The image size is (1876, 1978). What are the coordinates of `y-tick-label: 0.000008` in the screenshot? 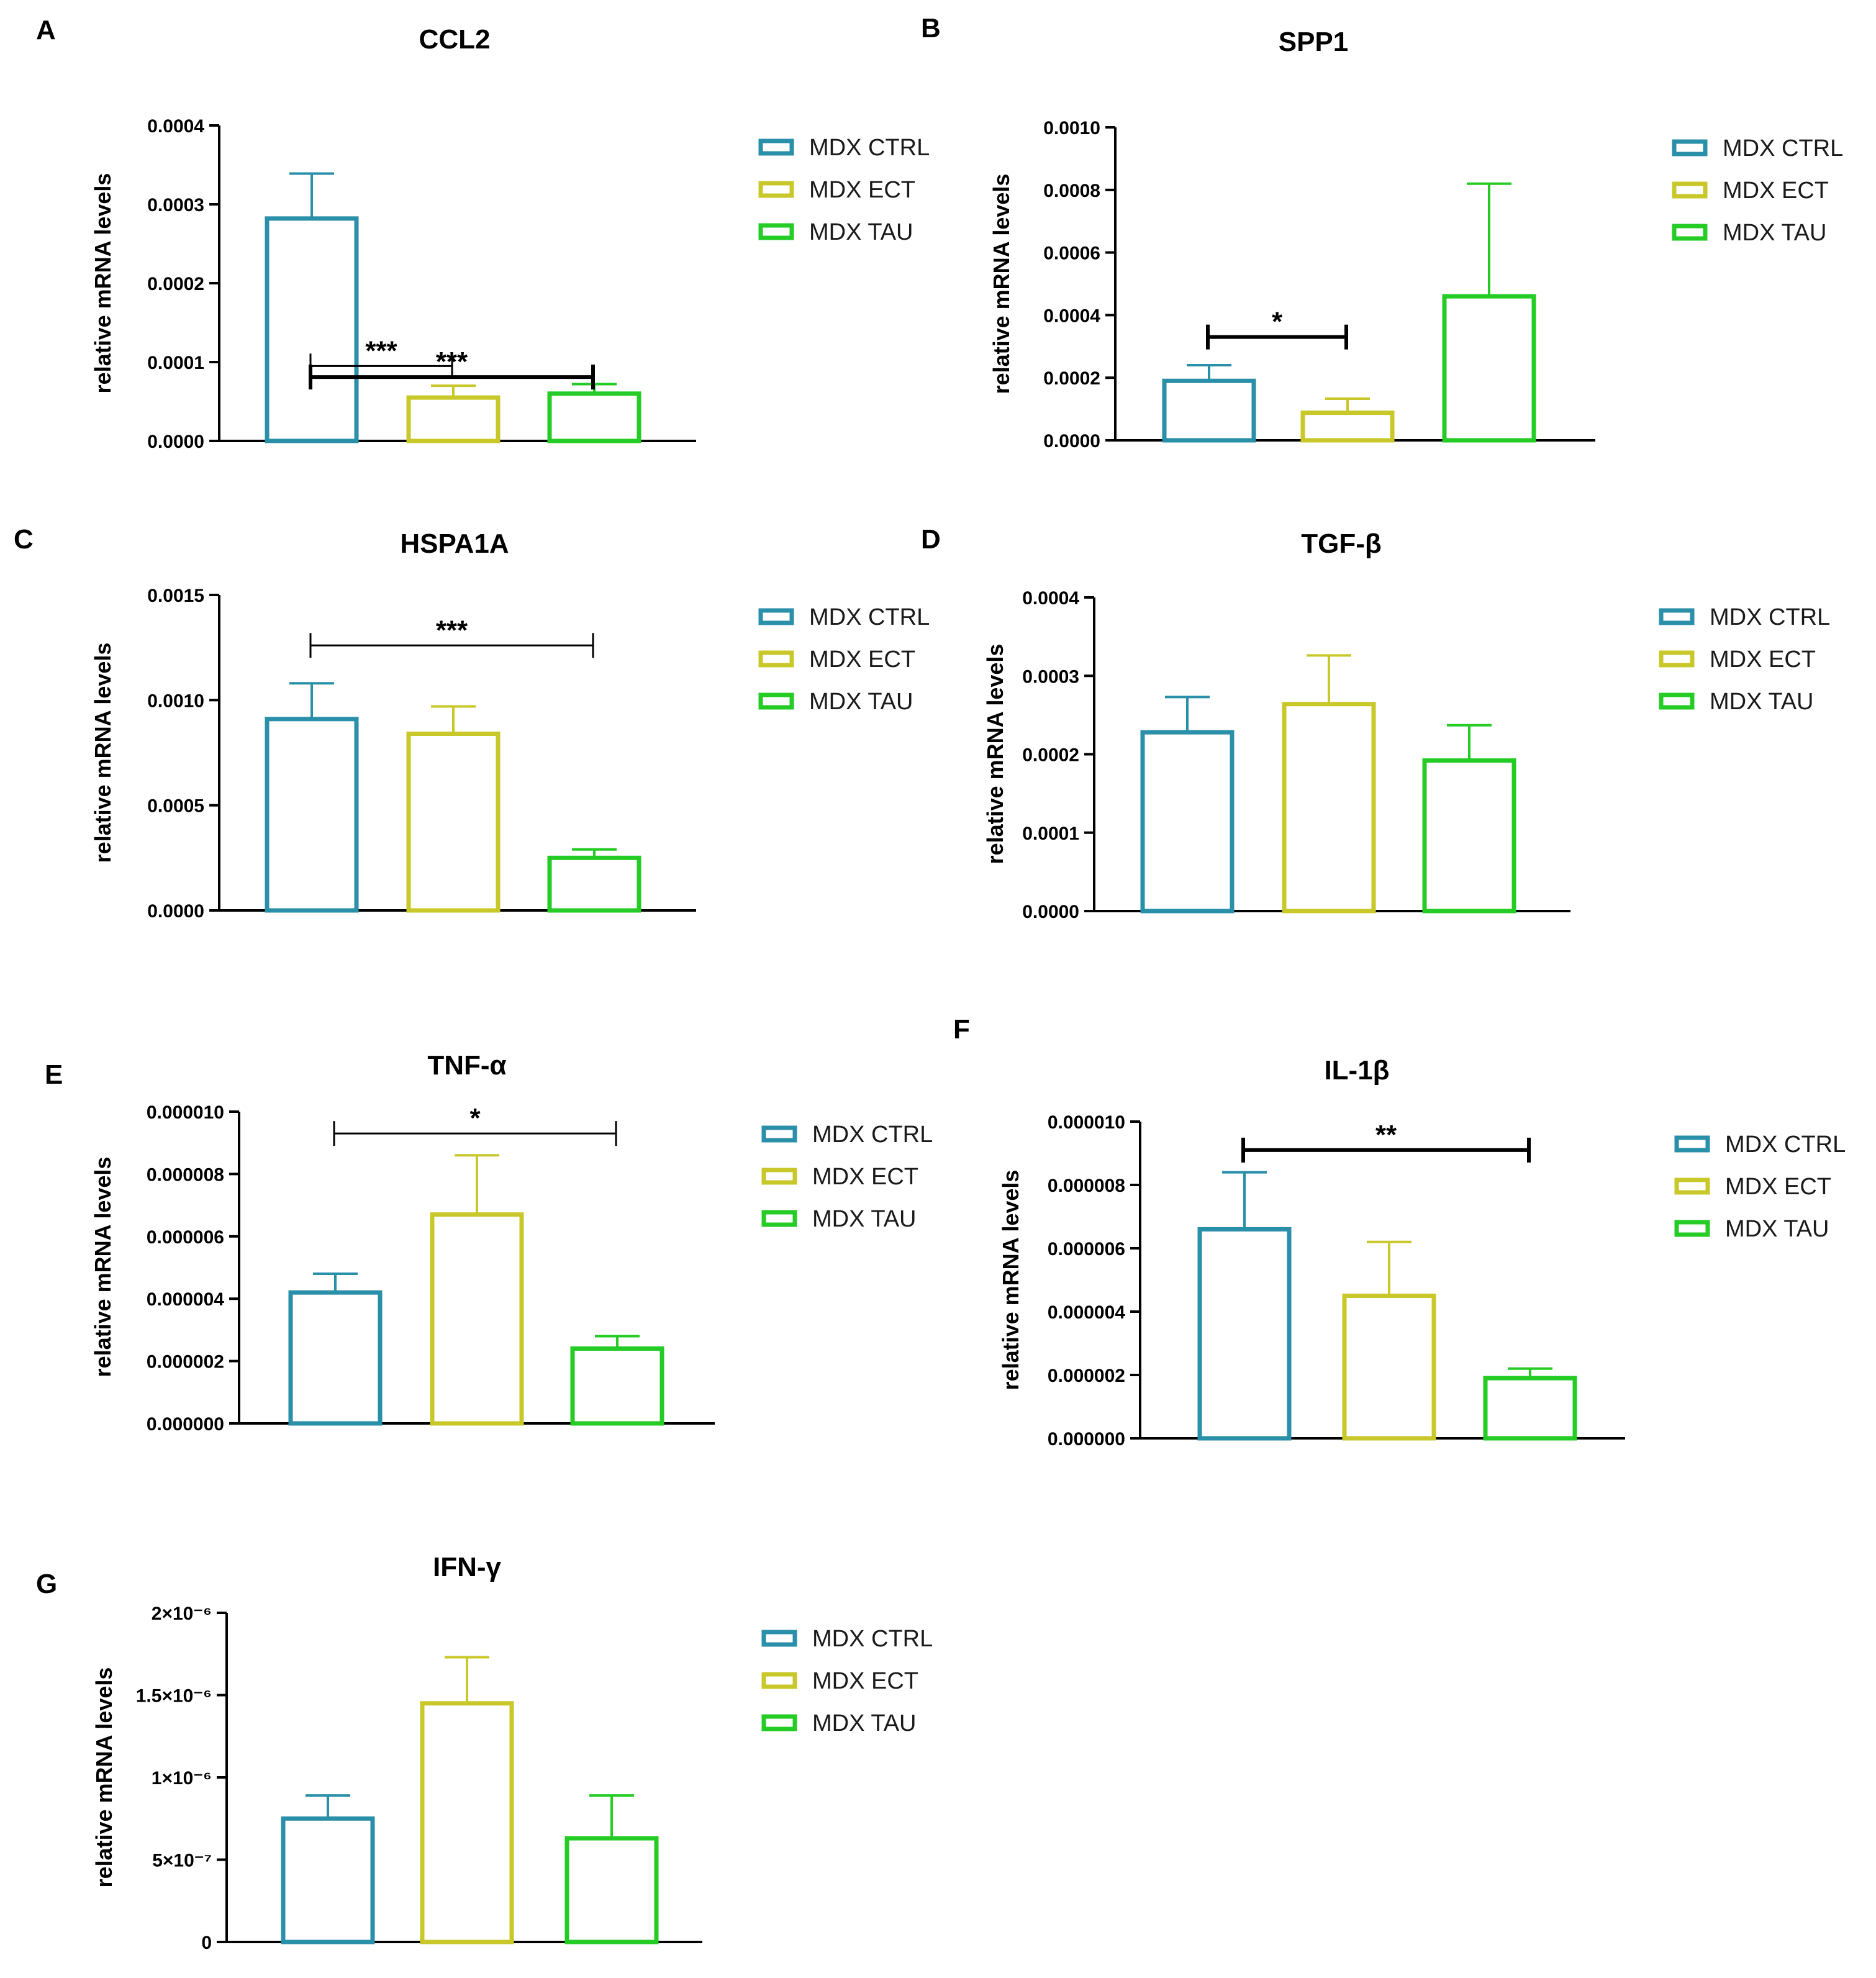 It's located at (185, 1174).